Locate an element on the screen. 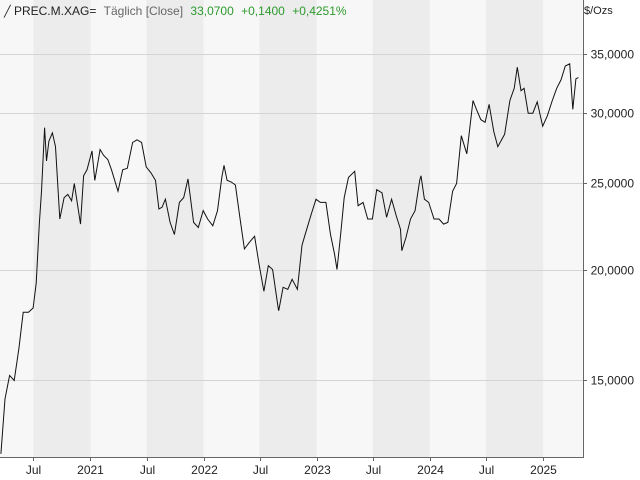 The width and height of the screenshot is (640, 480). y-tick-label: 30,0000 is located at coordinates (613, 114).